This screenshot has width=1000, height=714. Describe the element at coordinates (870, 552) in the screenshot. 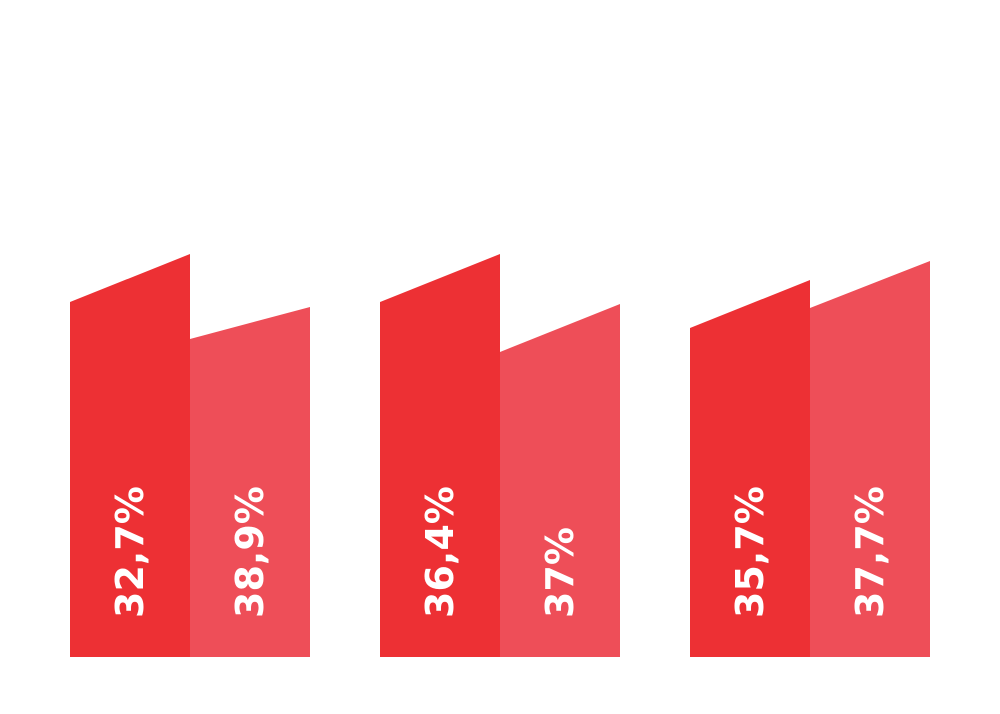

I see `data-label-3-2: 37,7%` at that location.